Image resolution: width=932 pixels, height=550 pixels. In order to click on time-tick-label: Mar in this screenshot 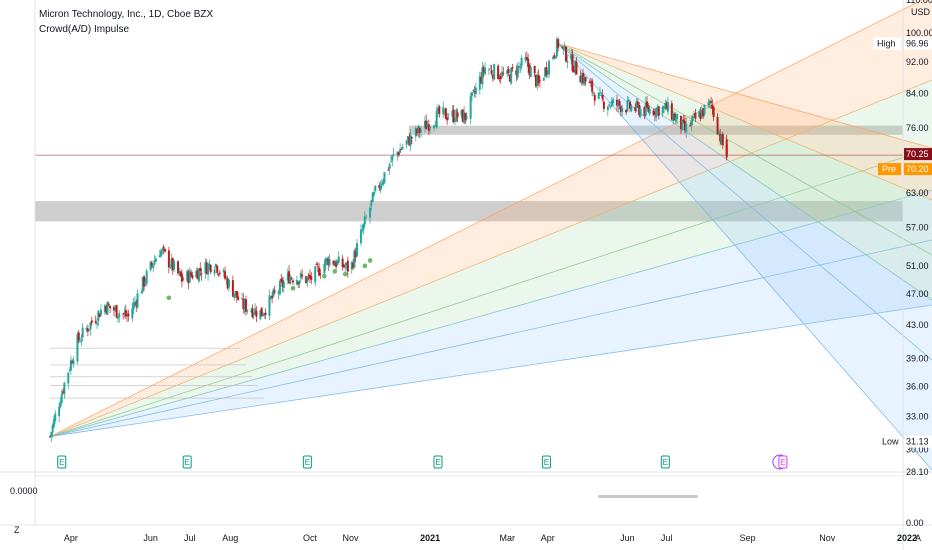, I will do `click(507, 538)`.